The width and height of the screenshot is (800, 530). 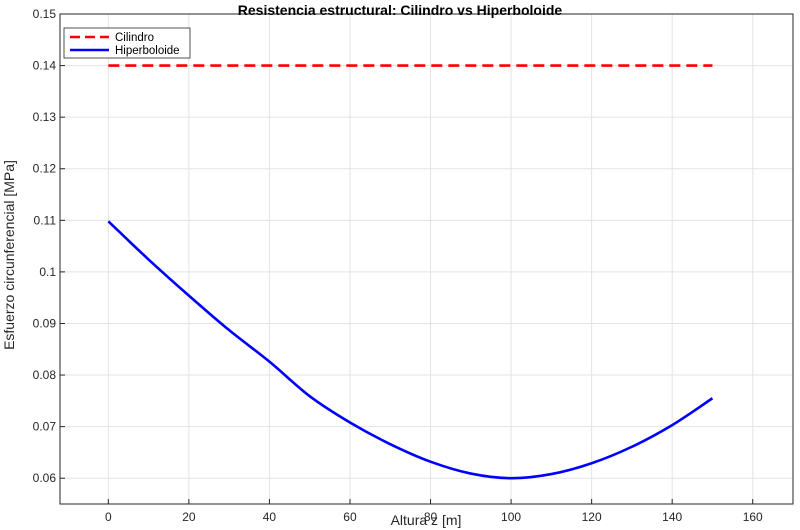 What do you see at coordinates (672, 517) in the screenshot?
I see `x-tick-label: 140` at bounding box center [672, 517].